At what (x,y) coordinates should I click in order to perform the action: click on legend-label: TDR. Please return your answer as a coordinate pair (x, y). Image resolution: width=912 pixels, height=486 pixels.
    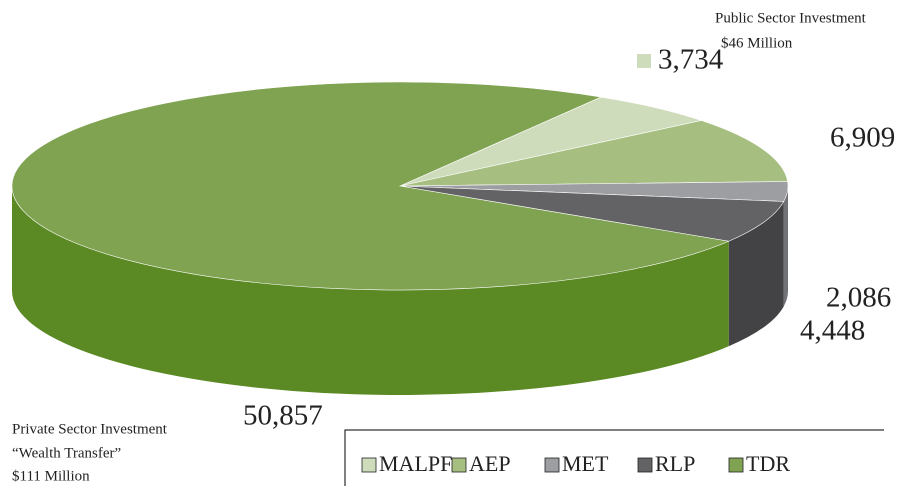
    Looking at the image, I should click on (768, 463).